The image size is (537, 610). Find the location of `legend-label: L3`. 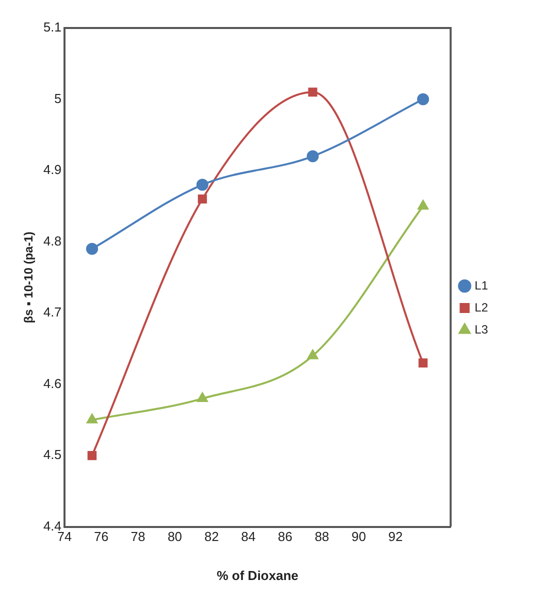

legend-label: L3 is located at coordinates (481, 329).